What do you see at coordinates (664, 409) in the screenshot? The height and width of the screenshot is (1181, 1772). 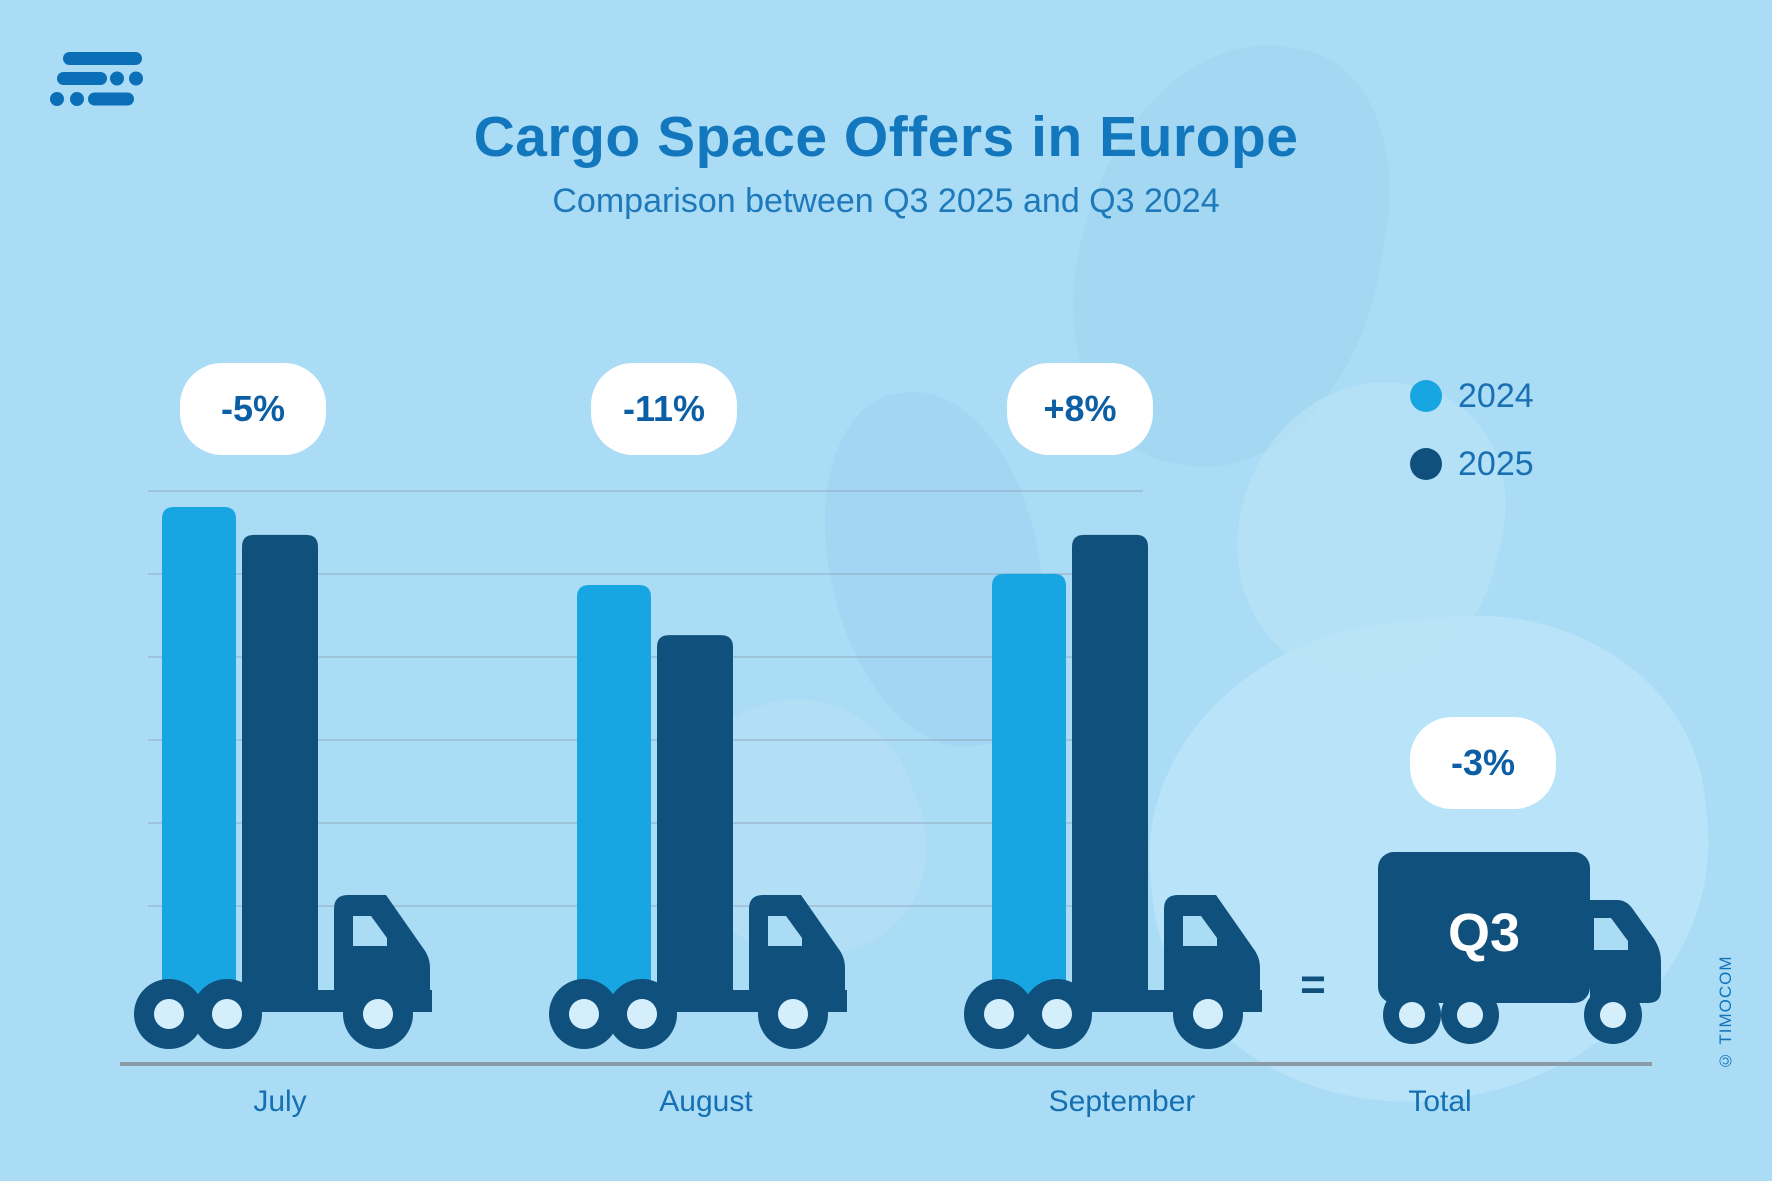 I see `change-badge-august: -11%` at bounding box center [664, 409].